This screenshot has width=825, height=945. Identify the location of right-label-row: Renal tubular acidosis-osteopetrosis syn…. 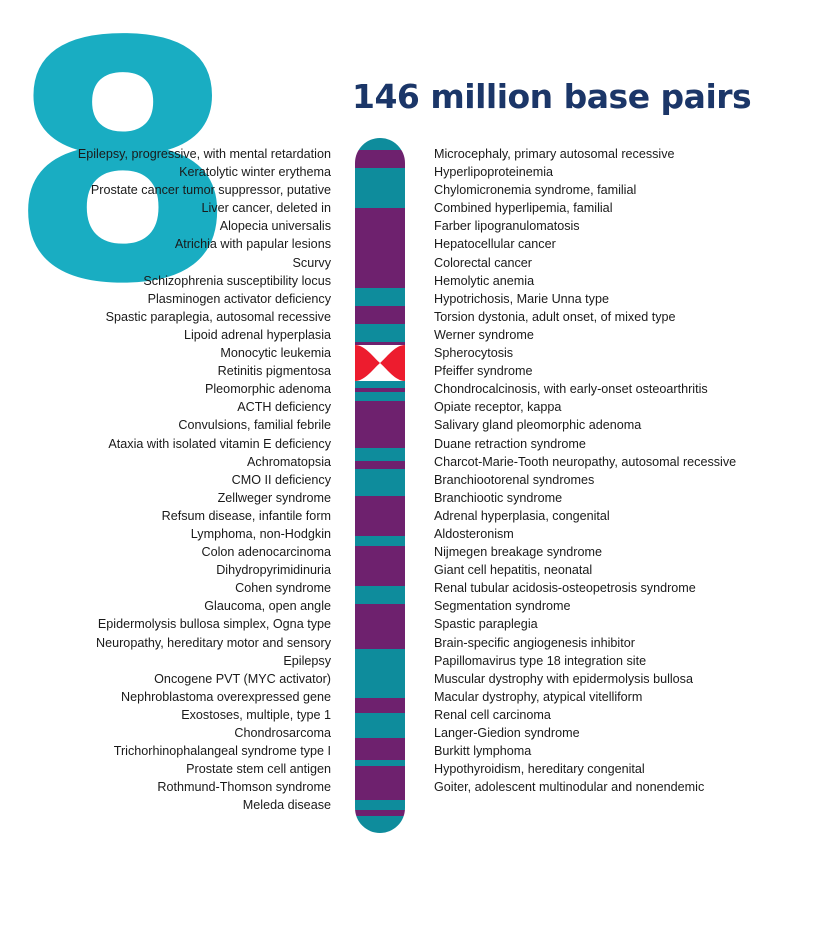
(565, 588).